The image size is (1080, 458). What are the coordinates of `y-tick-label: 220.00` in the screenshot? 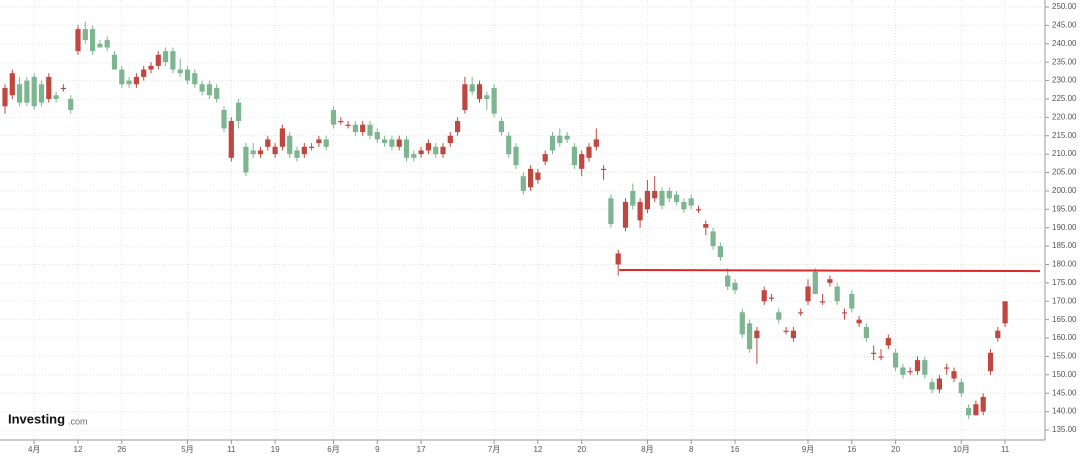 It's located at (1064, 116).